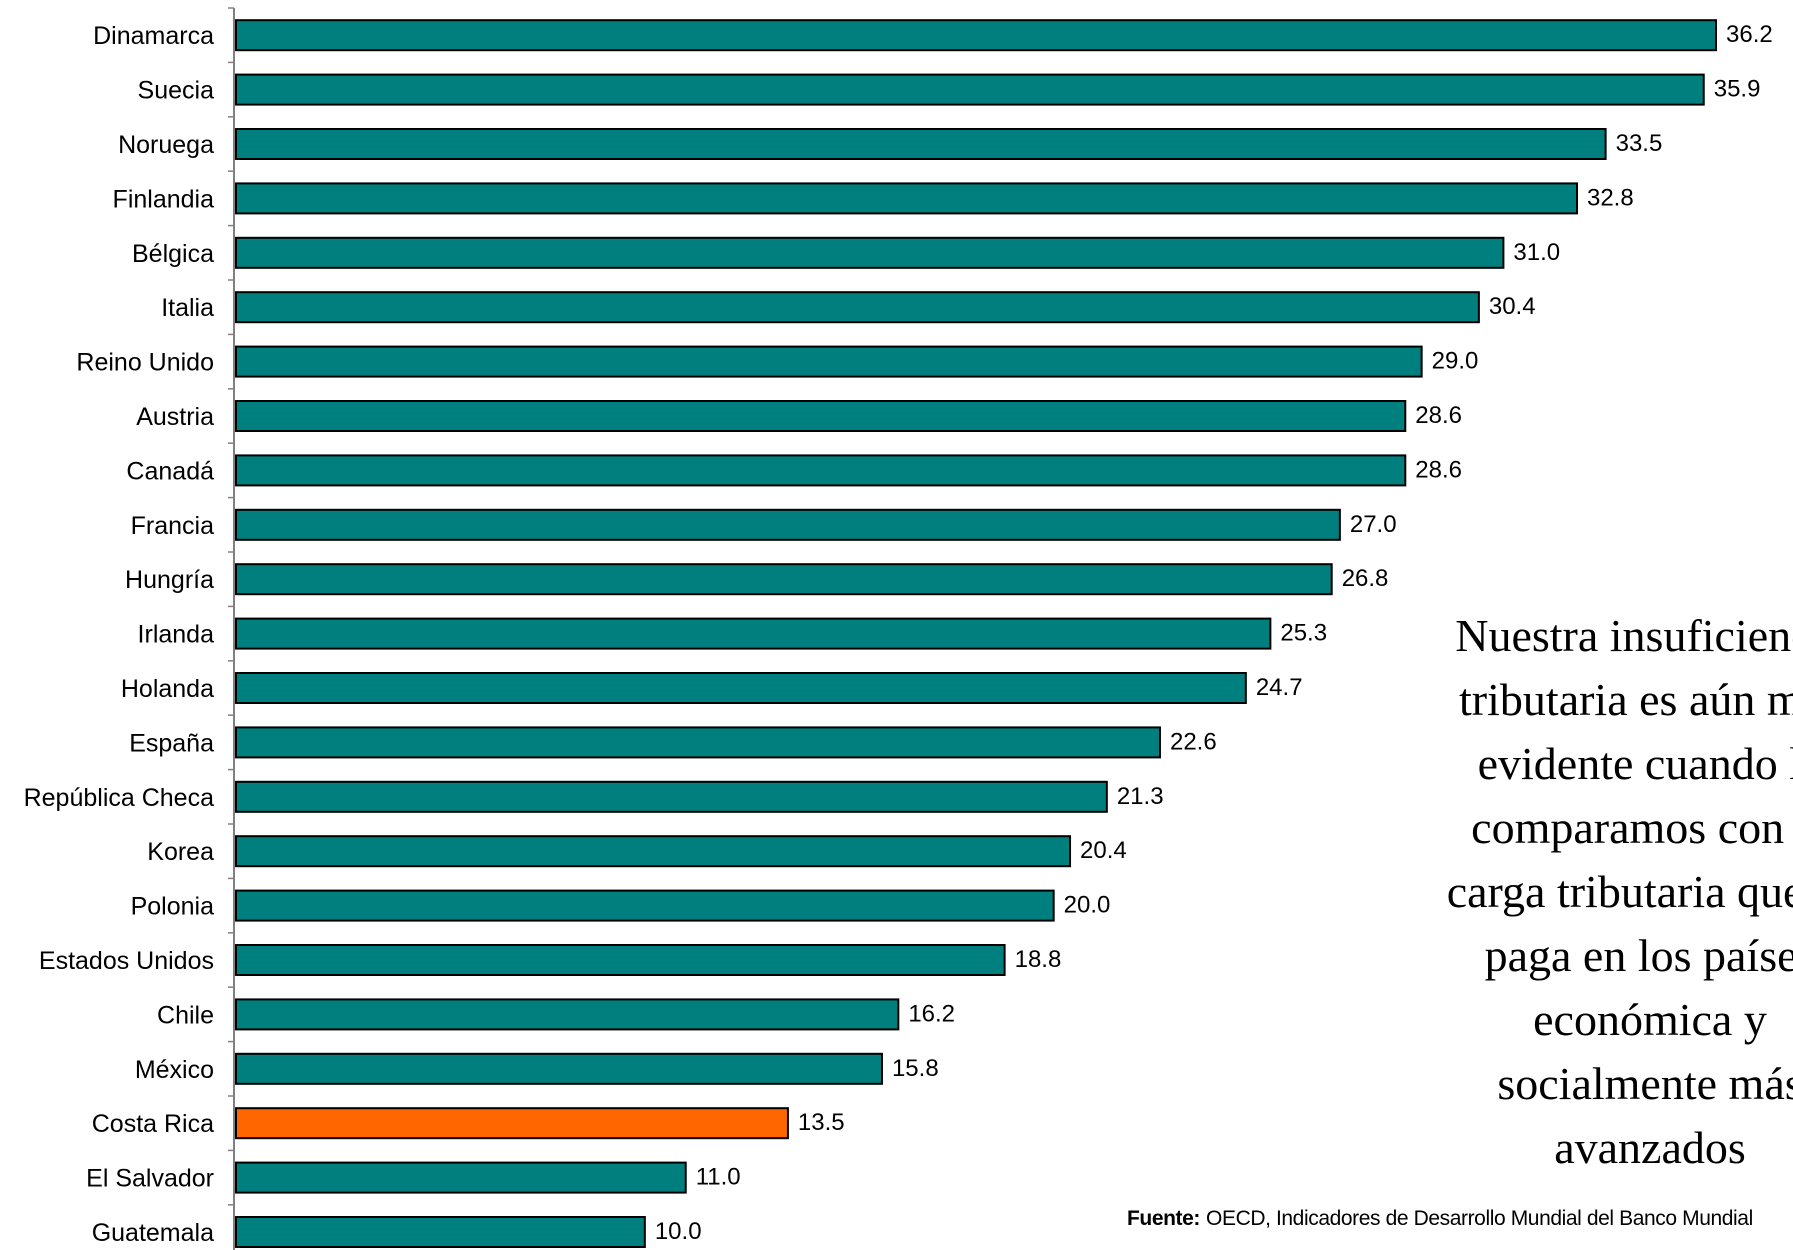  Describe the element at coordinates (1737, 89) in the screenshot. I see `value-label: 35.9` at that location.